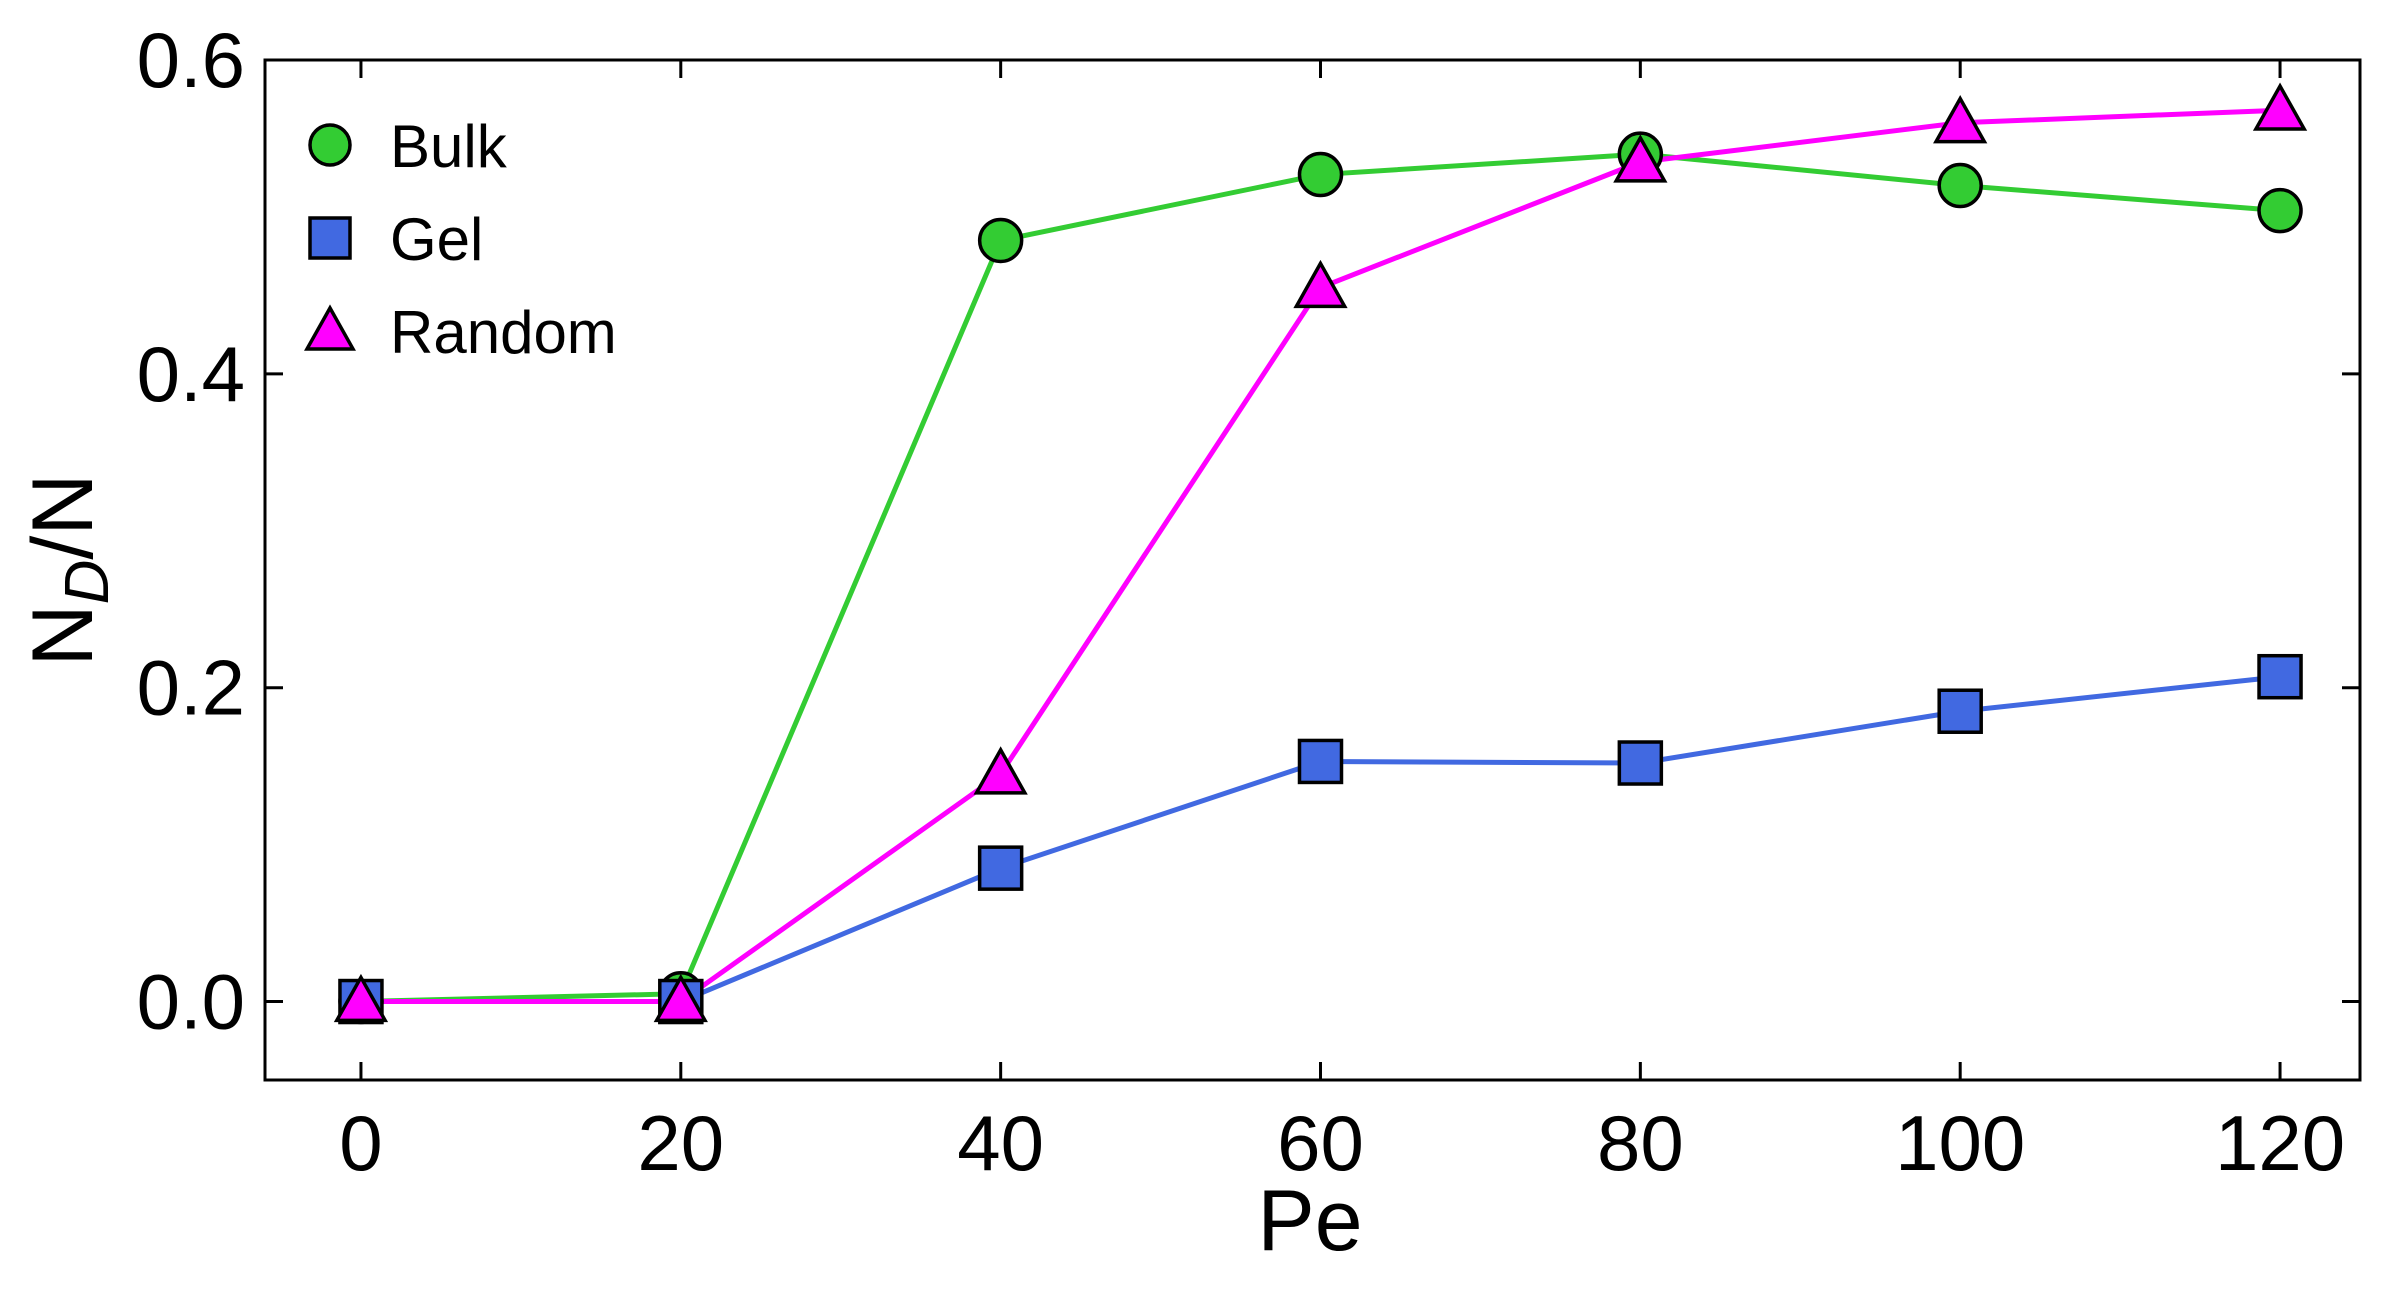 This screenshot has width=2385, height=1299. Describe the element at coordinates (330, 145) in the screenshot. I see `legend-marker-bulk` at that location.